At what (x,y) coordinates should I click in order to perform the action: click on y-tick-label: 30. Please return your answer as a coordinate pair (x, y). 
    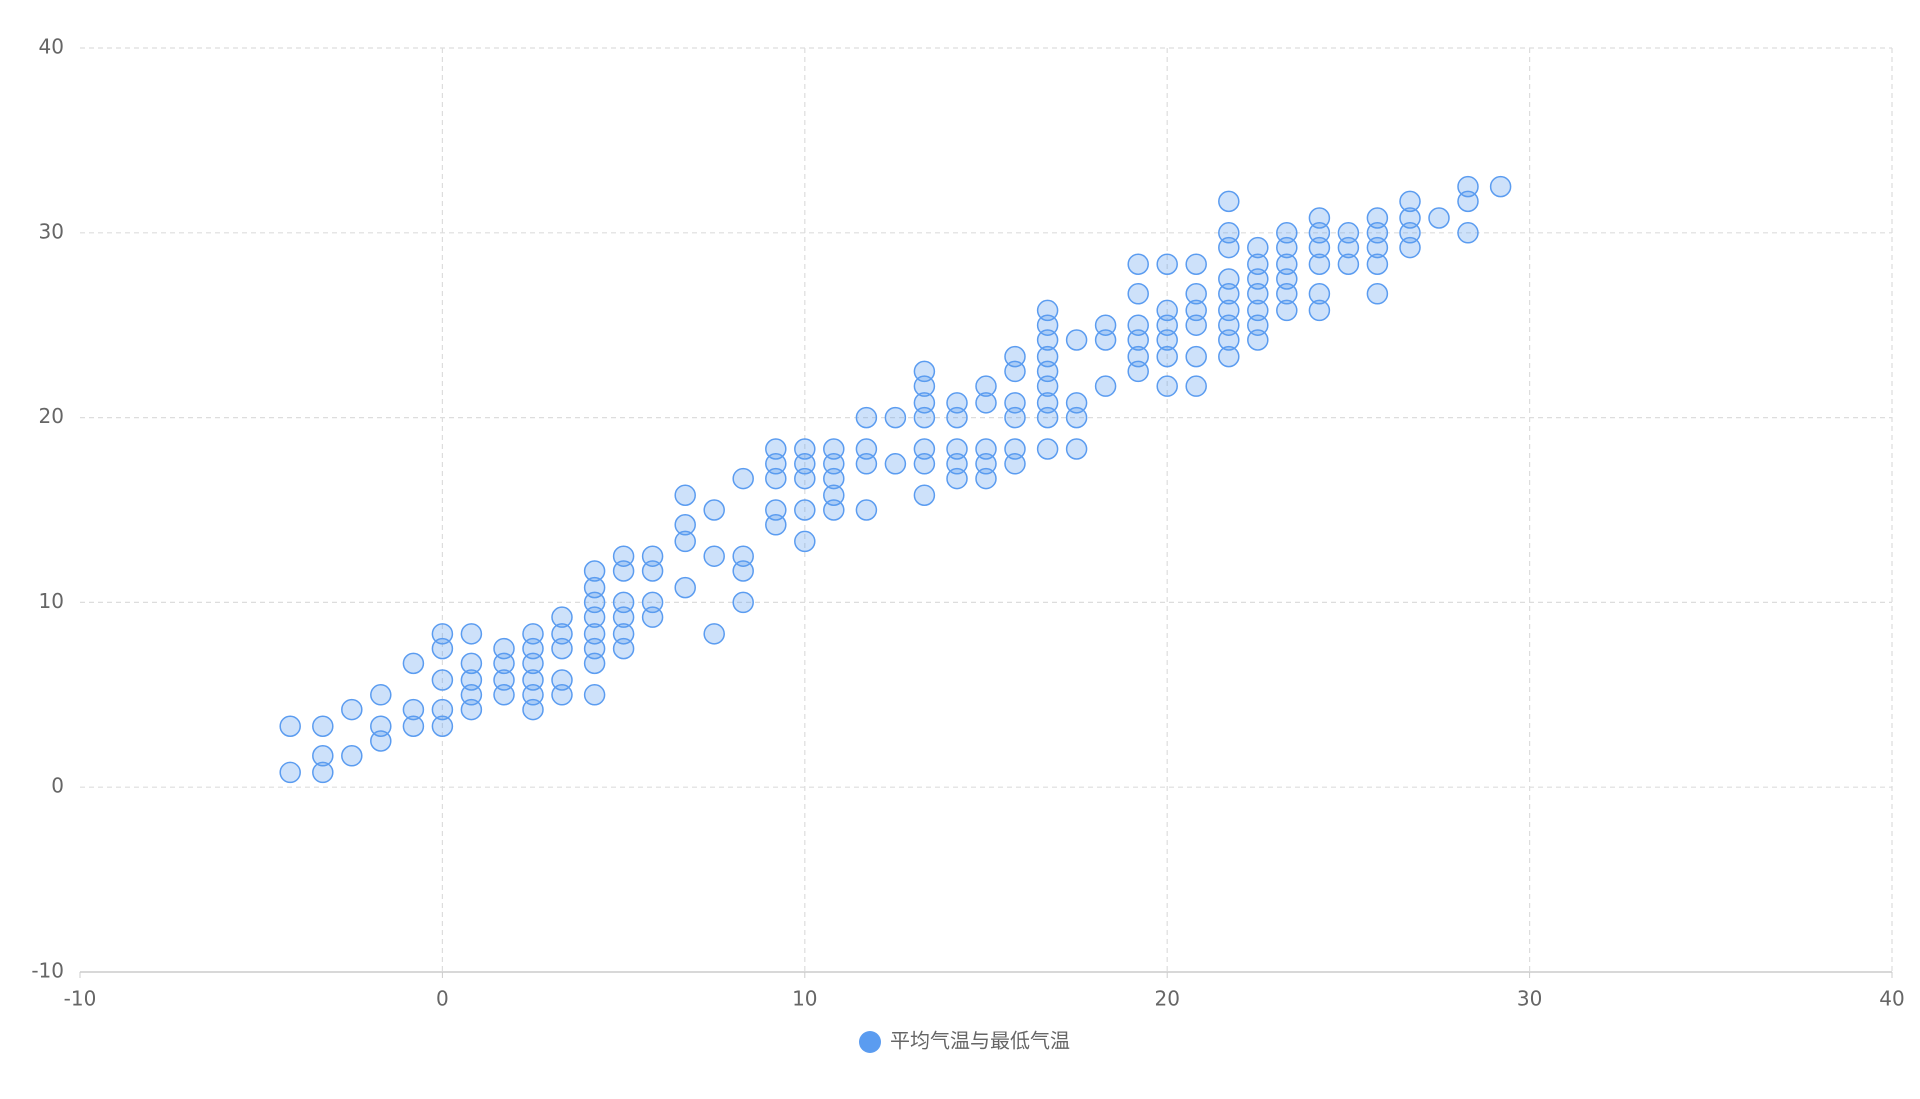
    Looking at the image, I should click on (51, 231).